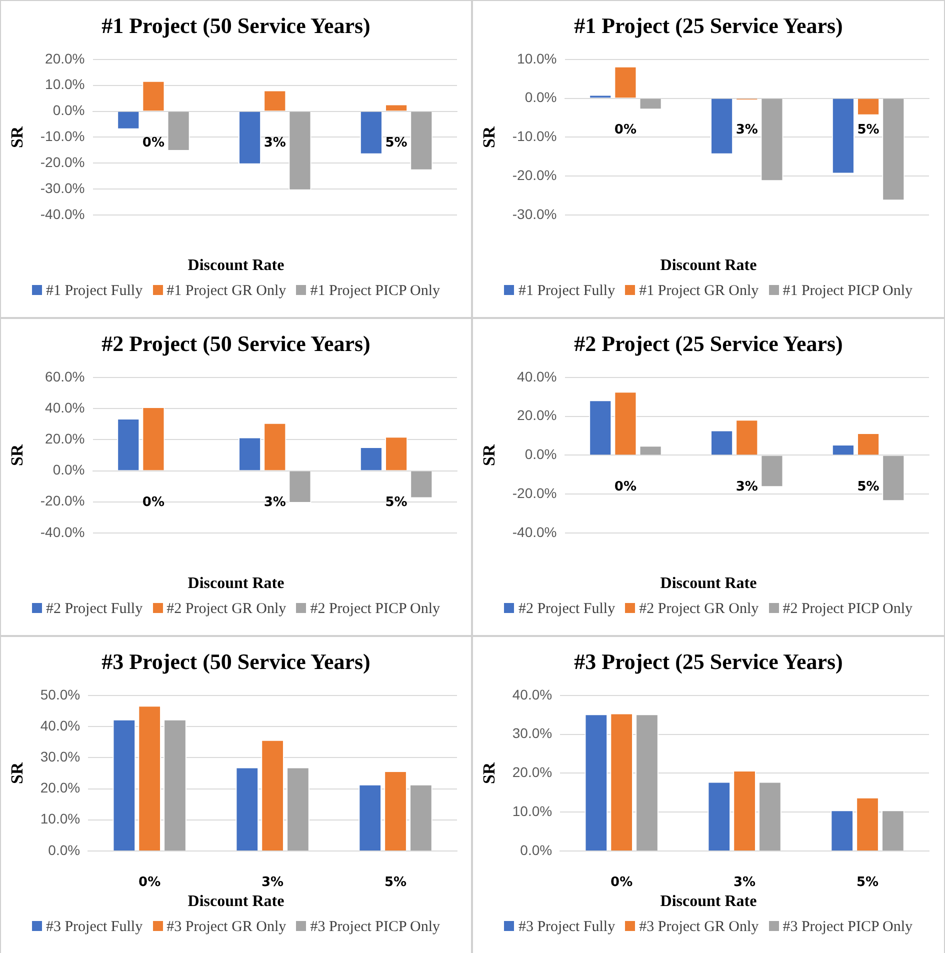 Image resolution: width=945 pixels, height=953 pixels. What do you see at coordinates (64, 376) in the screenshot?
I see `y-tick-label: 60.0%` at bounding box center [64, 376].